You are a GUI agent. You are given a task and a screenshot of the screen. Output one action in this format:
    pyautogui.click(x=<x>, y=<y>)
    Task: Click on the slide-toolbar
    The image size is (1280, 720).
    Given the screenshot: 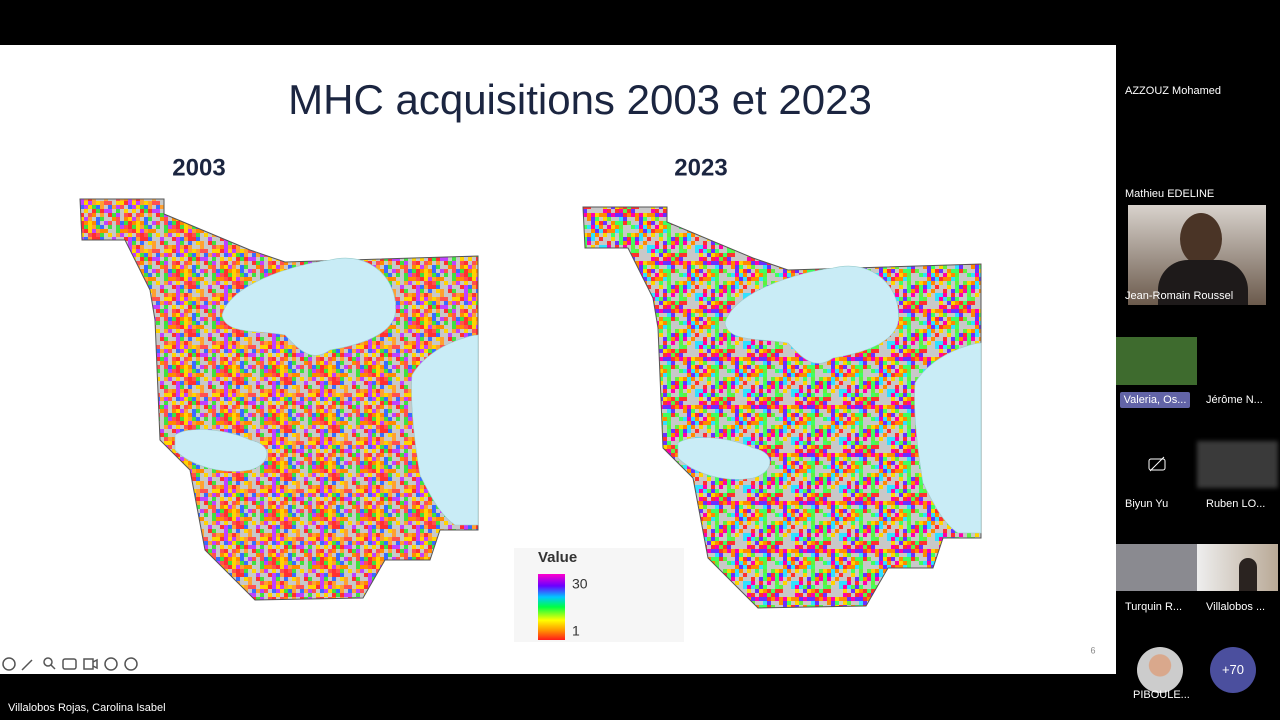 What is the action you would take?
    pyautogui.click(x=70, y=664)
    